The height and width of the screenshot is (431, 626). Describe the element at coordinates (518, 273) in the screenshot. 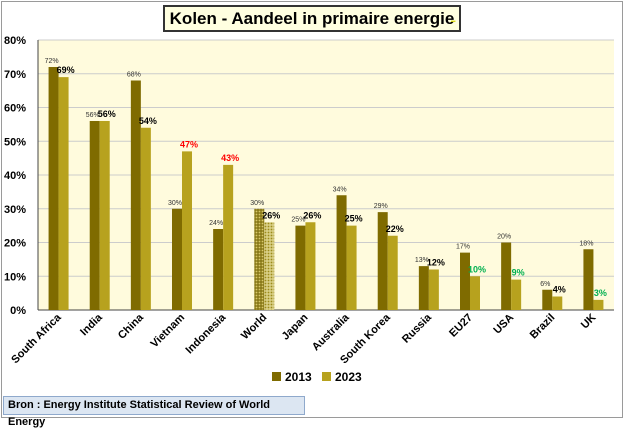

I see `data-label-2023: 9%` at that location.